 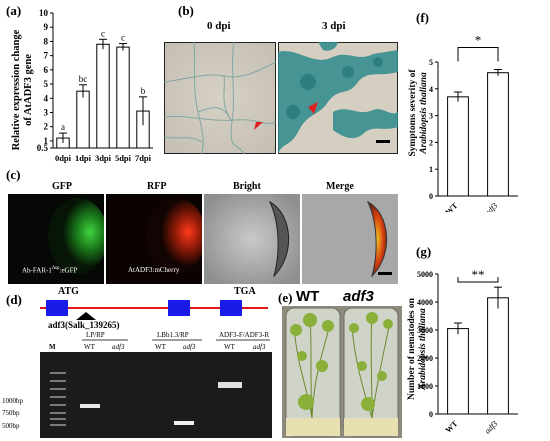 I want to click on chart-f-significance-bracket, so click(x=478, y=54).